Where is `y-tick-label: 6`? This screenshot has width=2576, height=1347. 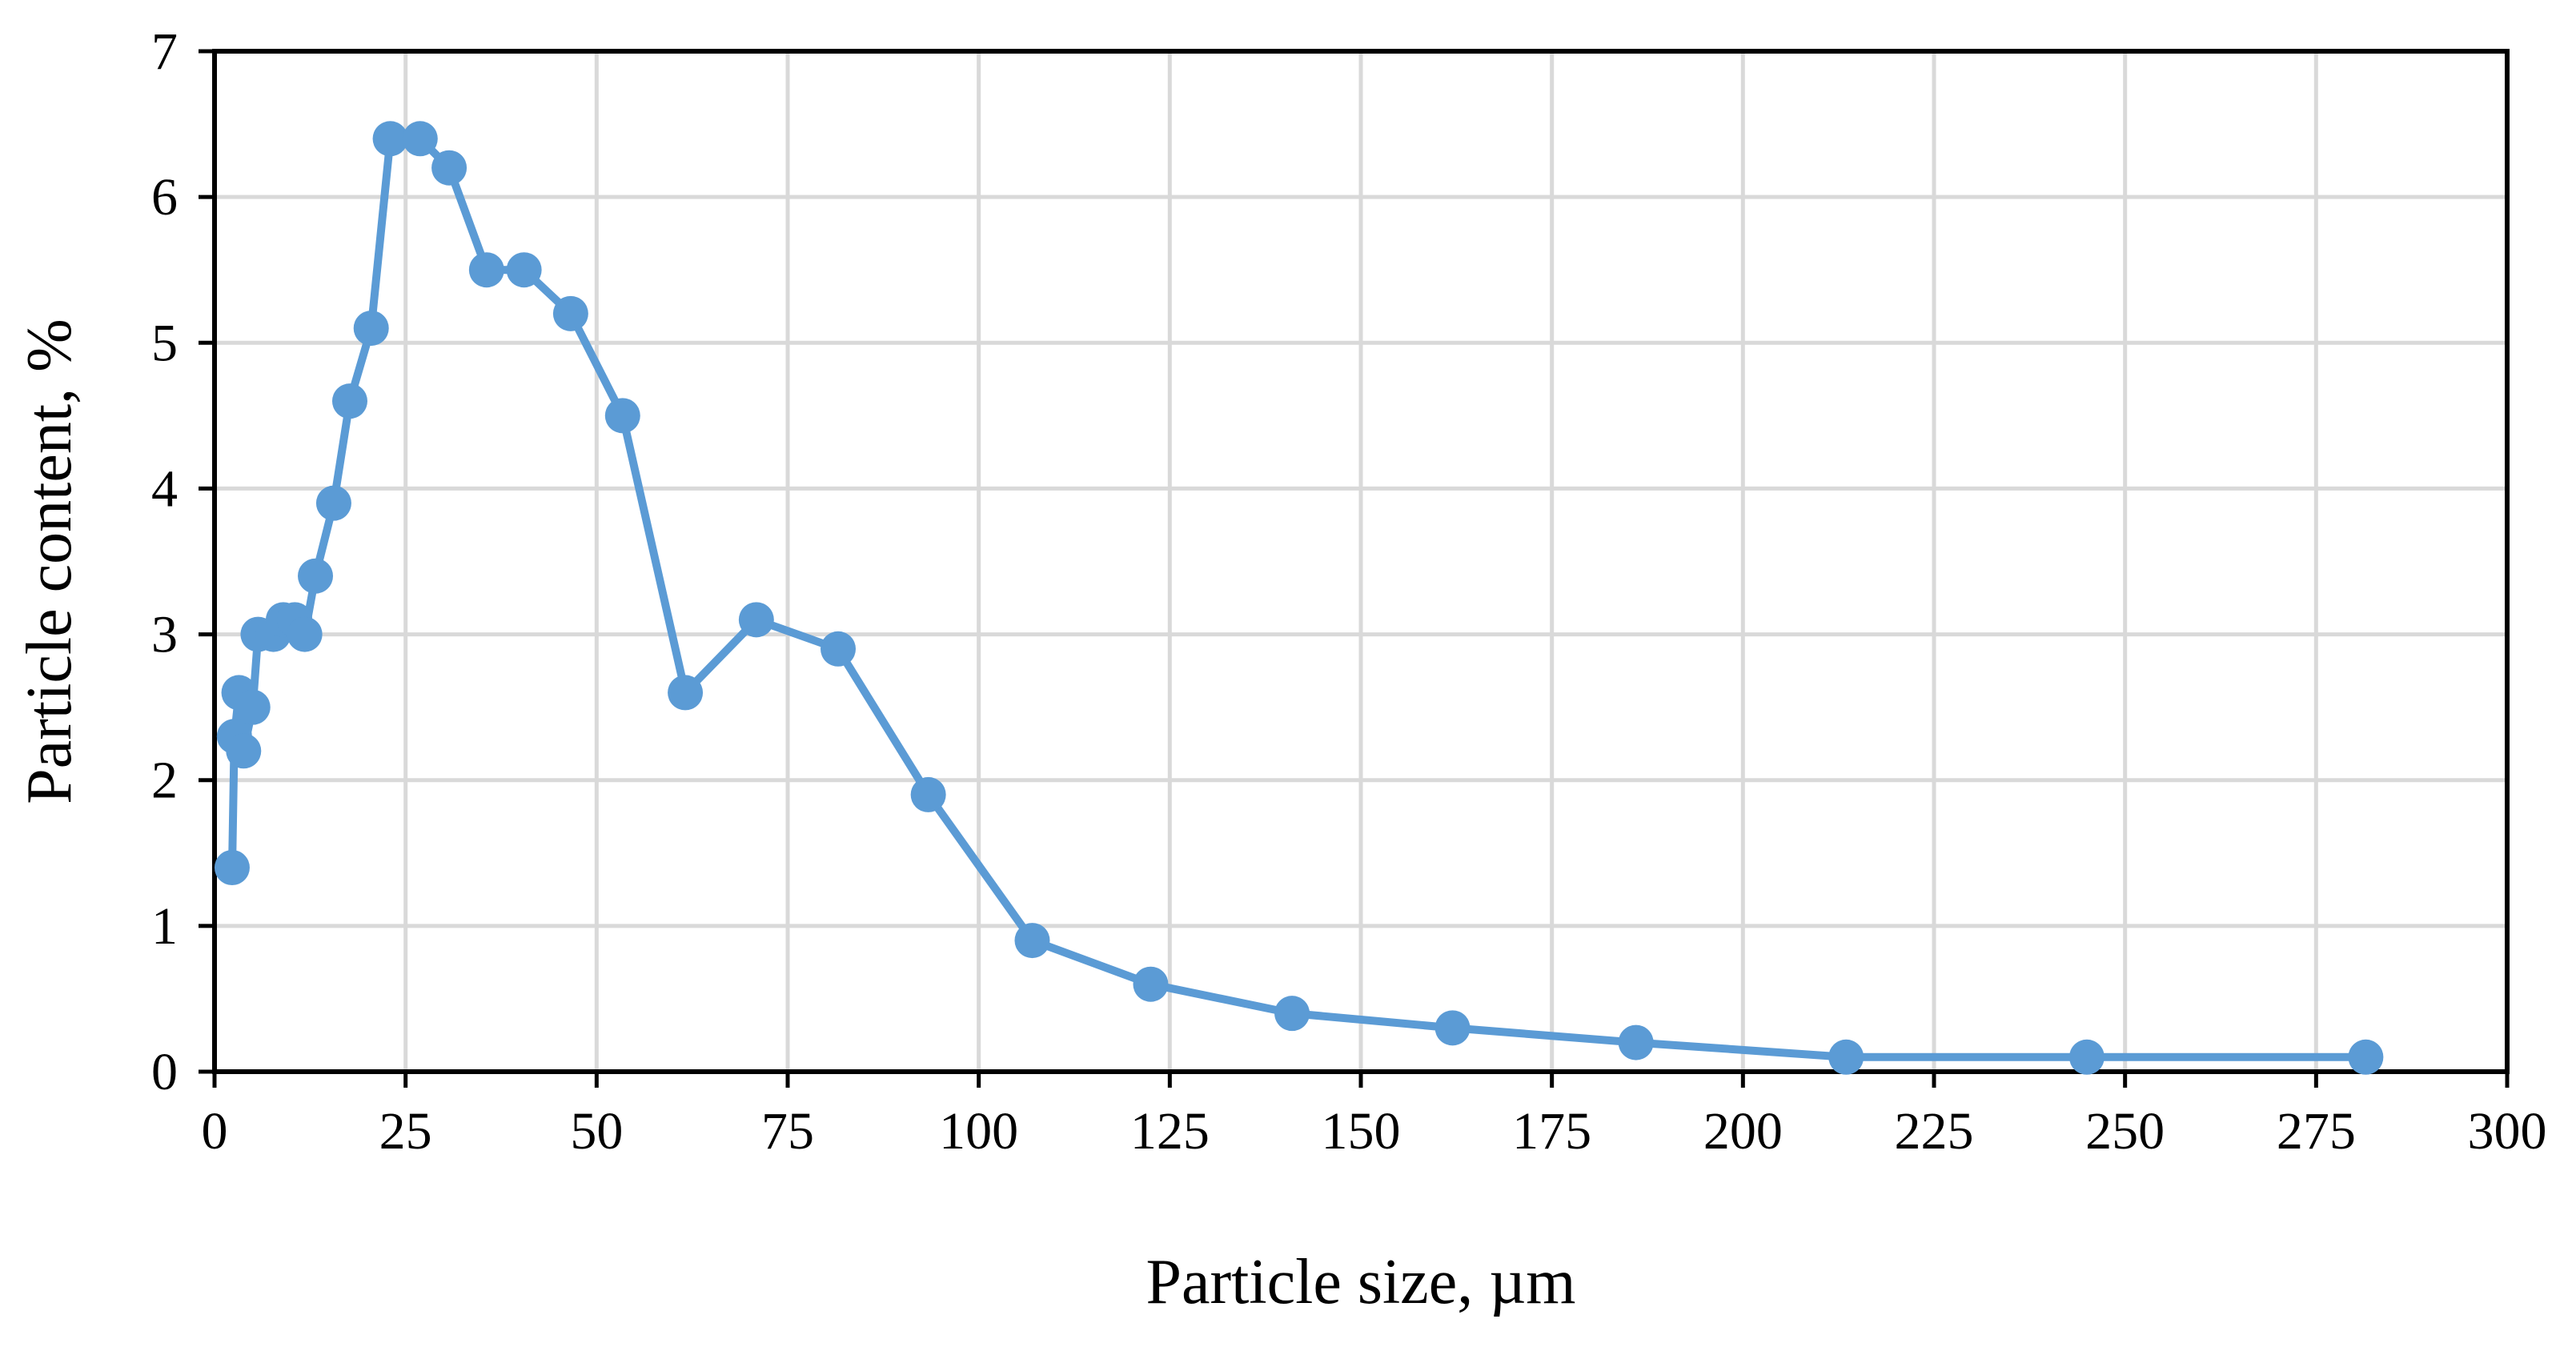
y-tick-label: 6 is located at coordinates (164, 198).